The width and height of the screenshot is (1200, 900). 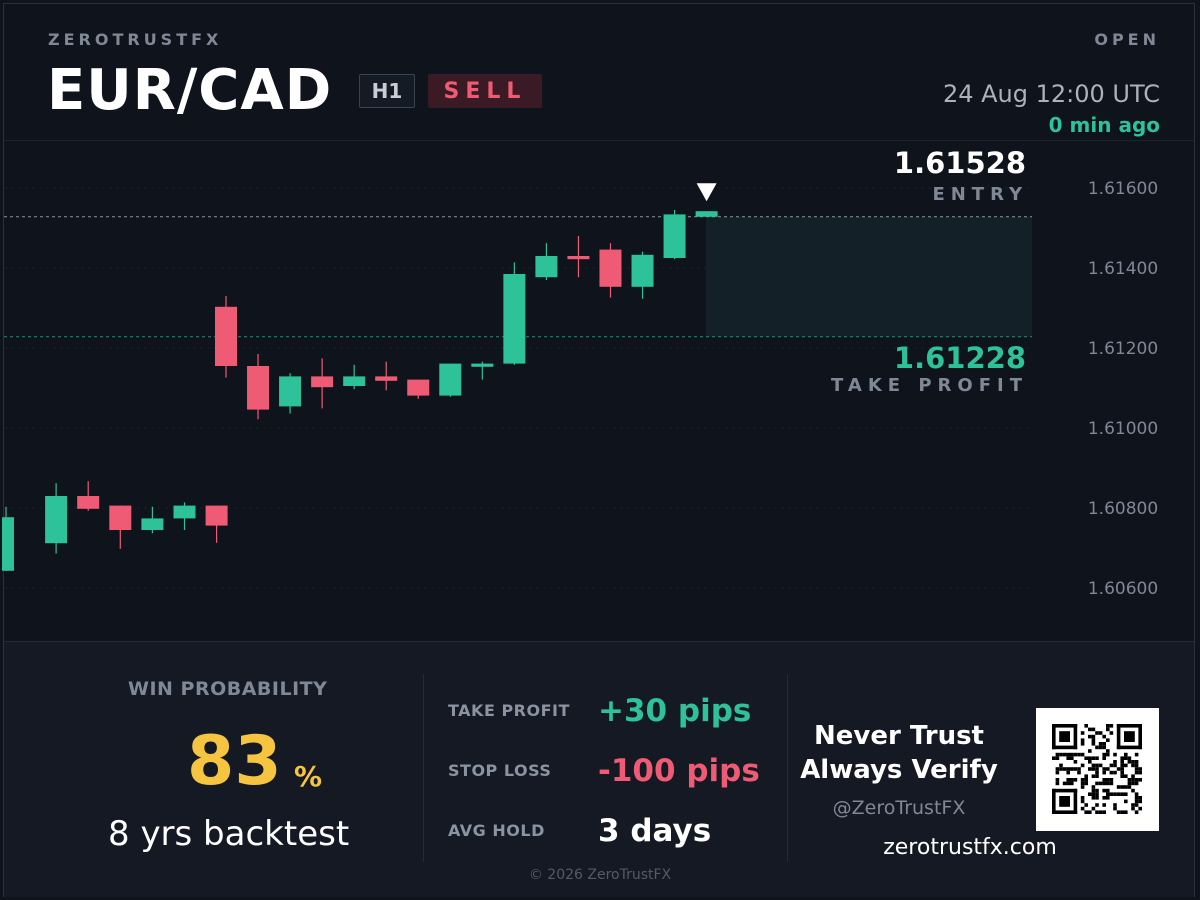 I want to click on qr-code-icon, so click(x=1097, y=769).